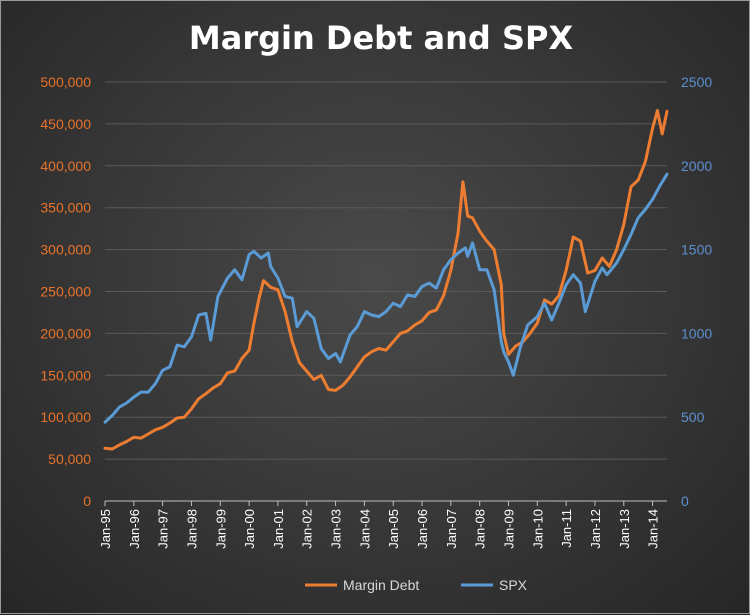 This screenshot has height=615, width=750. Describe the element at coordinates (134, 529) in the screenshot. I see `x-tick-label: Jan-96` at that location.